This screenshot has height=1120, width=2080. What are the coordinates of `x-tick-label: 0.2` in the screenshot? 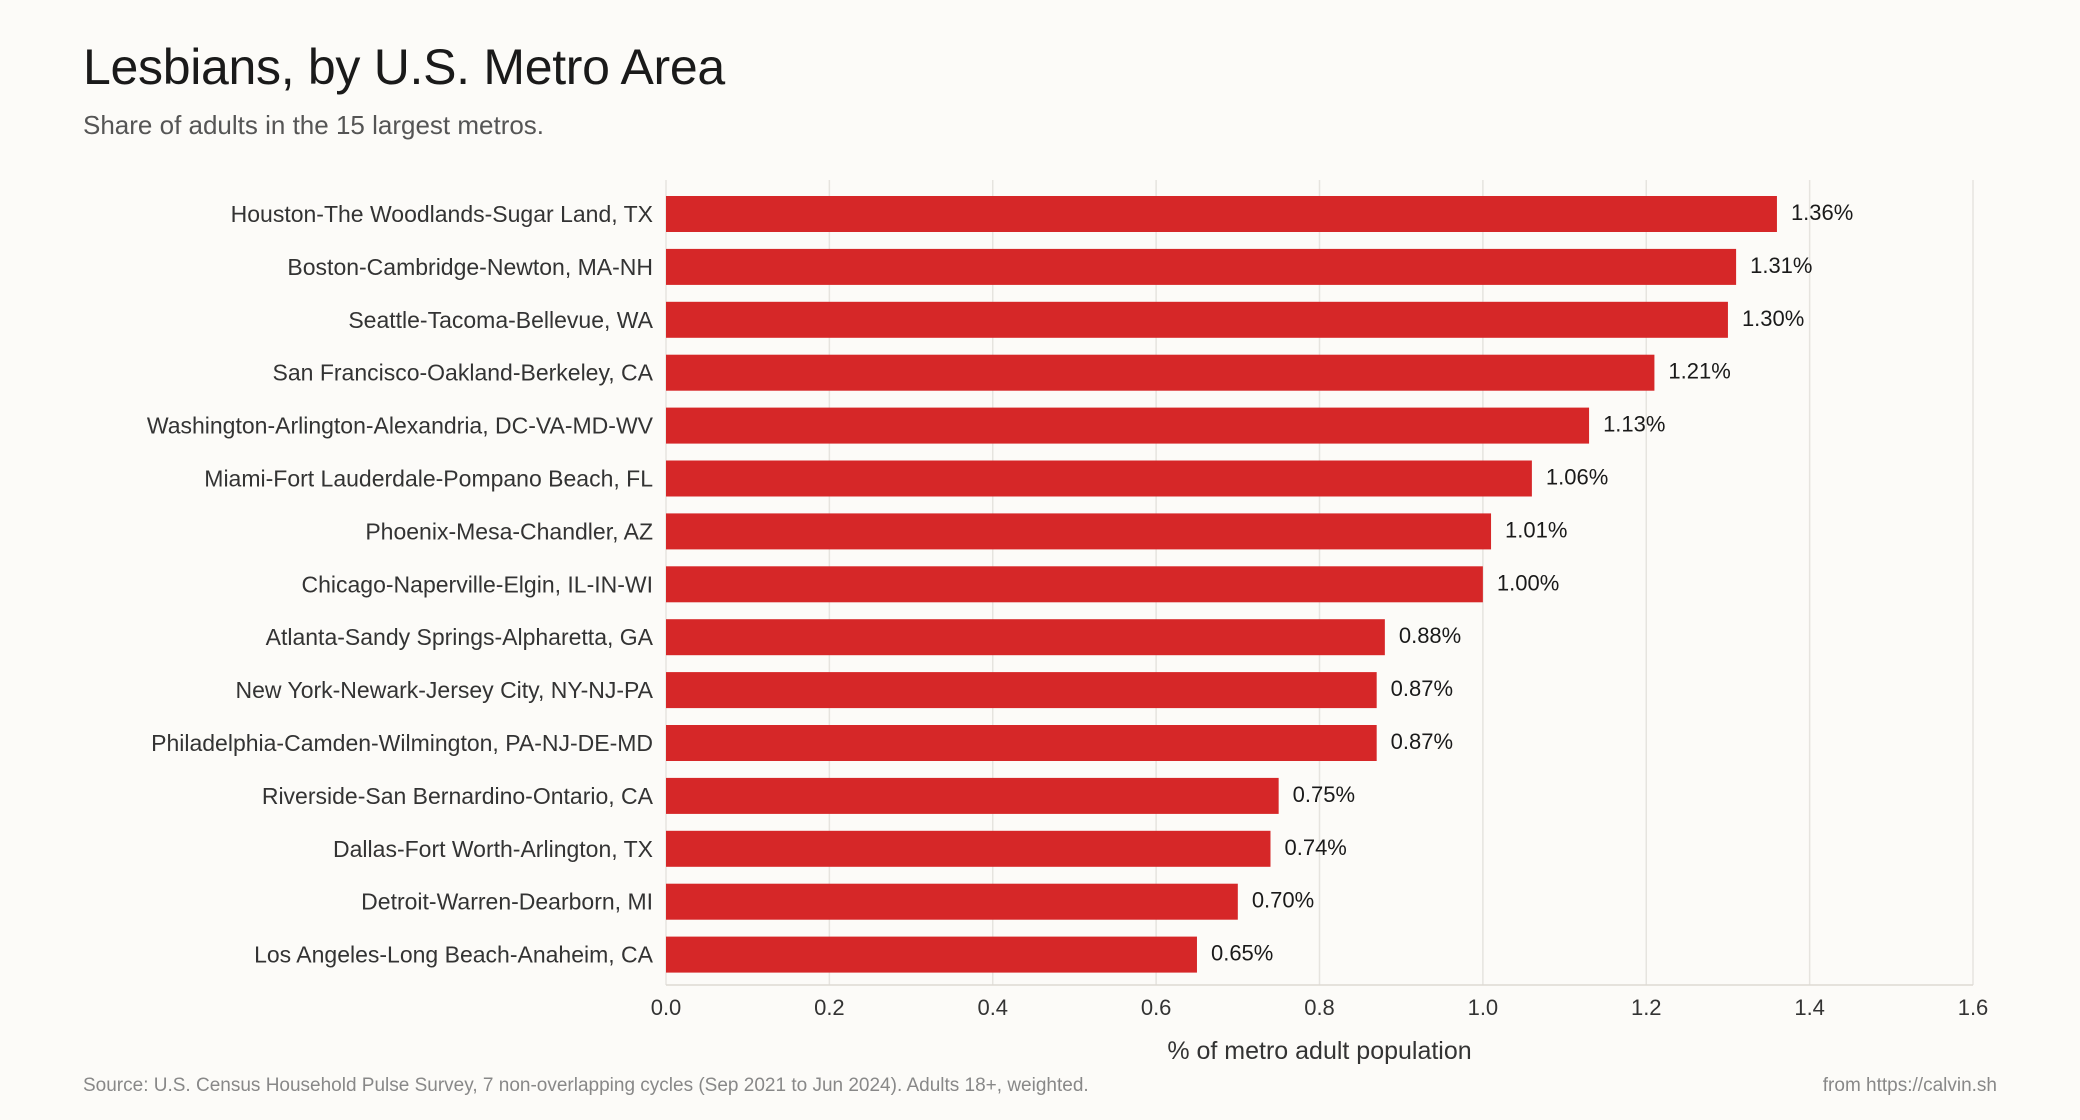 It's located at (829, 1007).